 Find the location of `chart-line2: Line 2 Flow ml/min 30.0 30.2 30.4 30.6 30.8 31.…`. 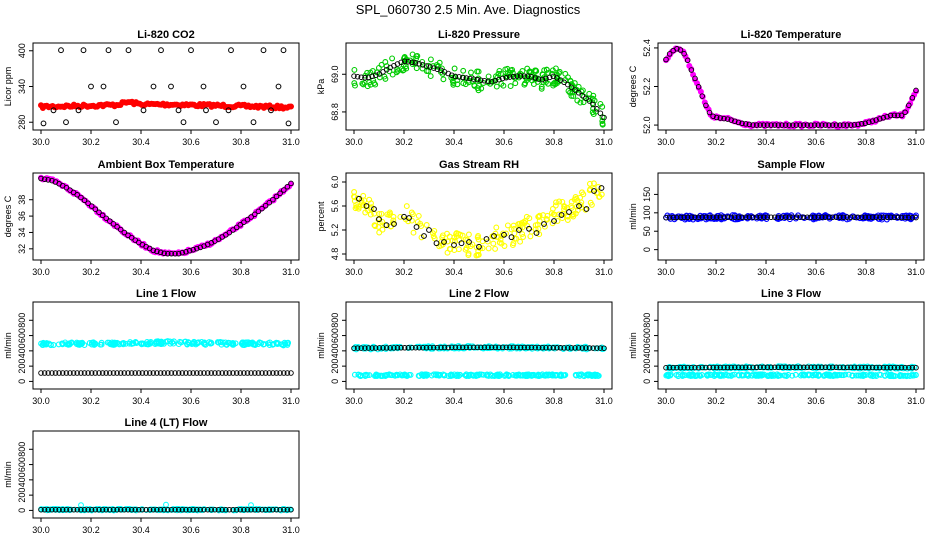

chart-line2: Line 2 Flow ml/min 30.0 30.2 30.4 30.6 30.8 31.… is located at coordinates (464, 347).